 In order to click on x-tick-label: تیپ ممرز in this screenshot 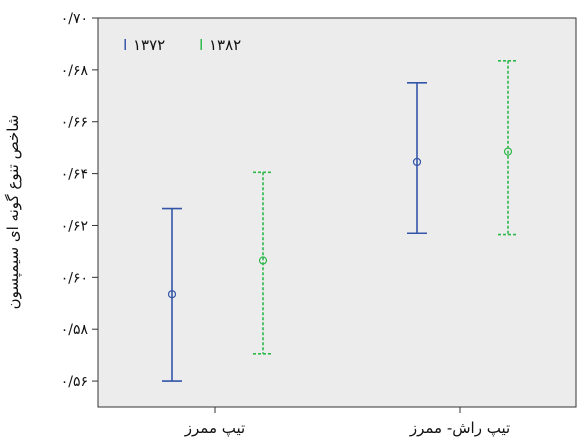, I will do `click(214, 428)`.